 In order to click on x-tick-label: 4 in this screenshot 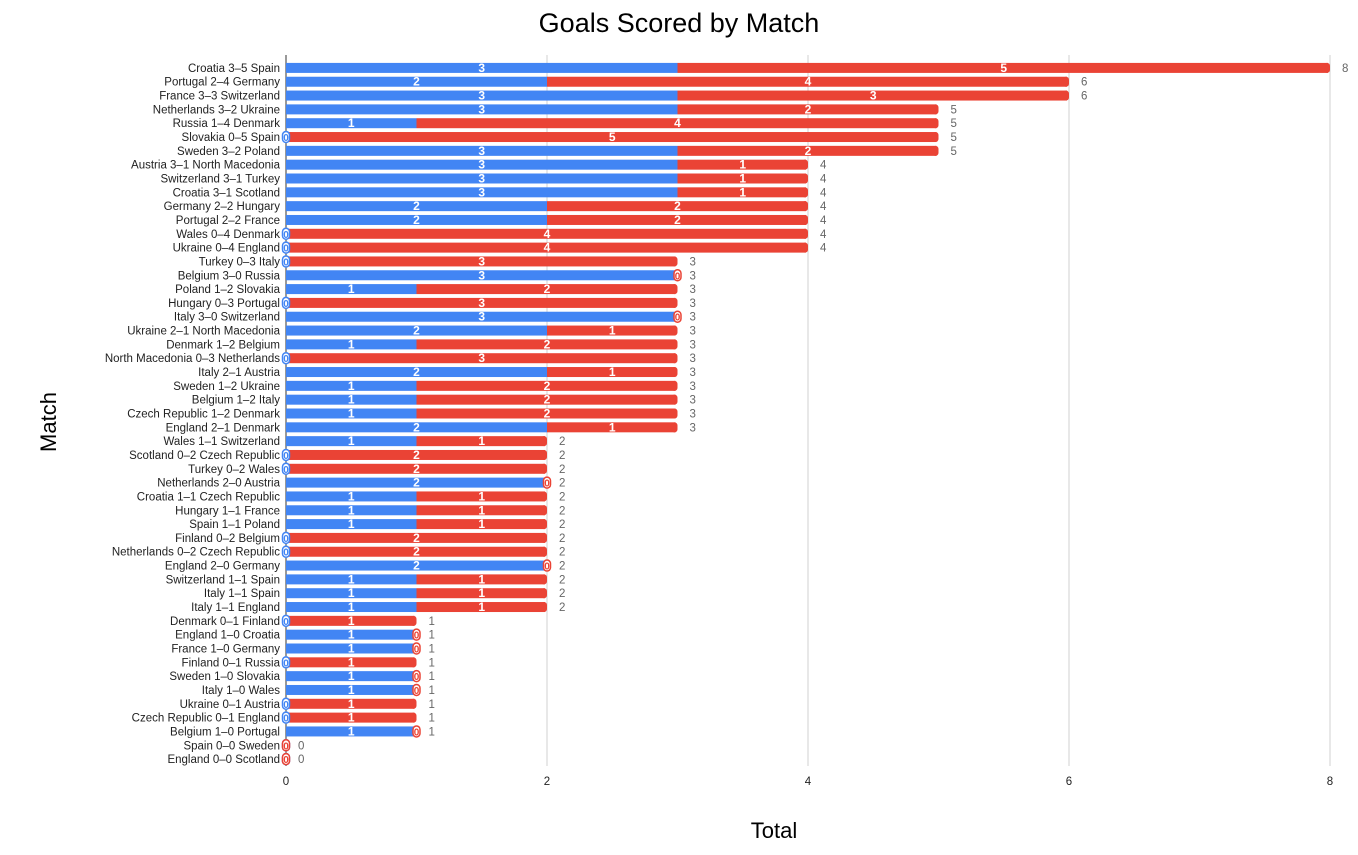, I will do `click(808, 782)`.